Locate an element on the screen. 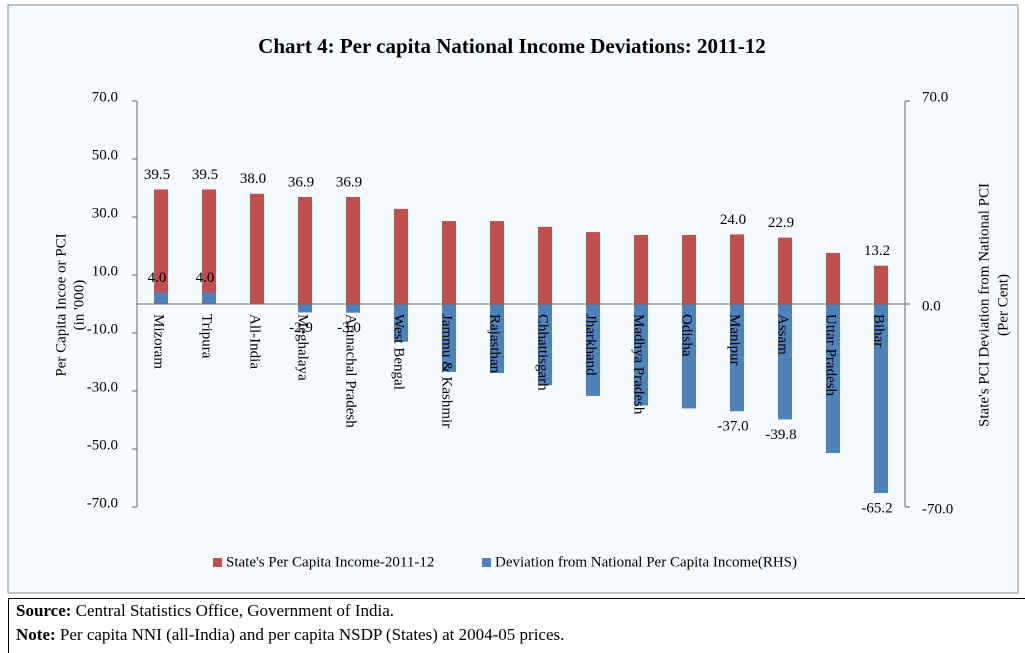 This screenshot has width=1025, height=653. x-tick-label: Bihar is located at coordinates (879, 330).